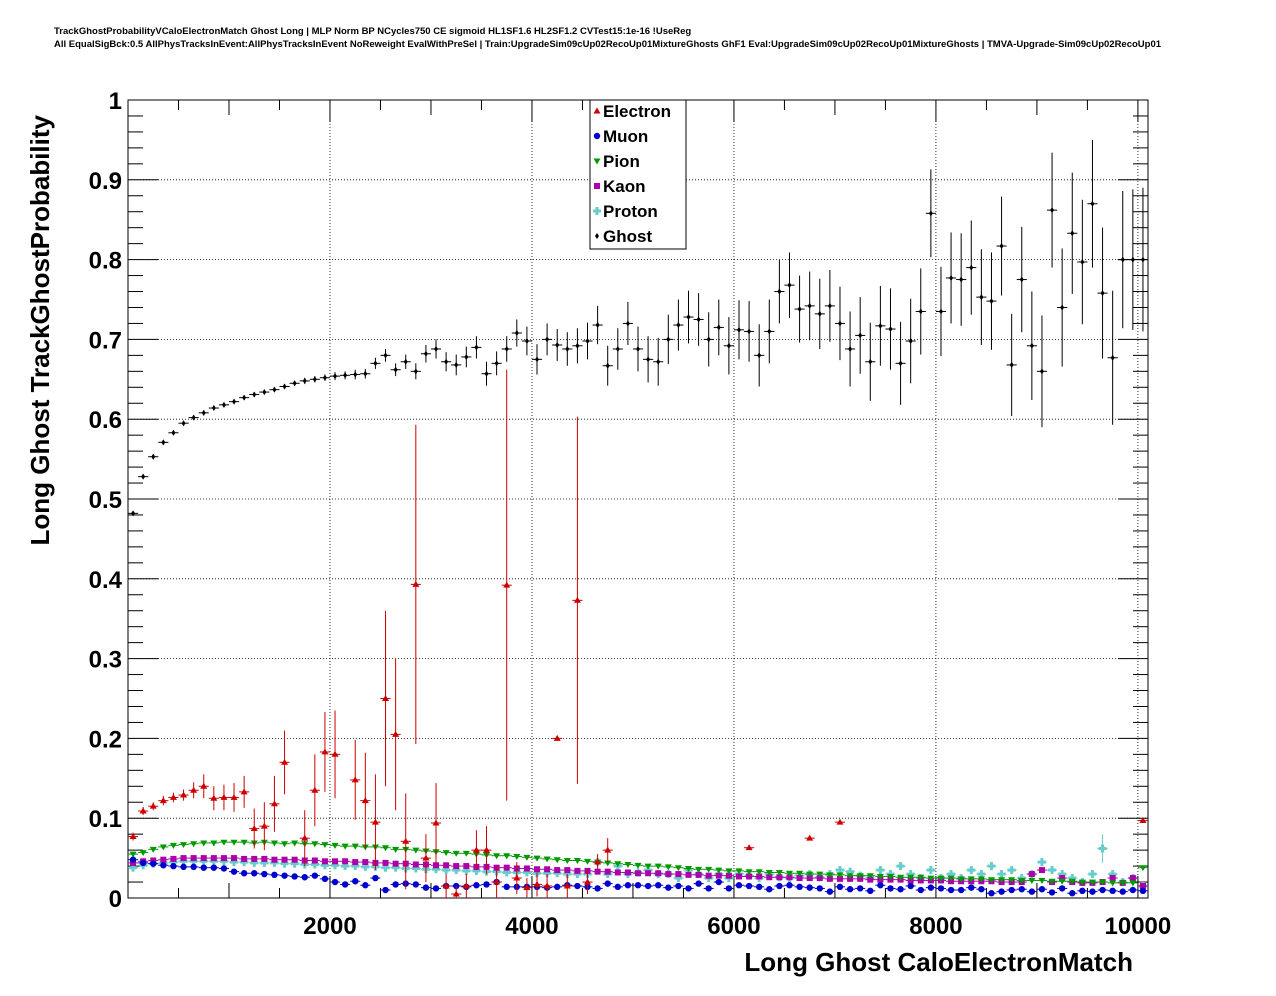 The image size is (1276, 996). Describe the element at coordinates (637, 111) in the screenshot. I see `legend-label-electron: Electron` at that location.